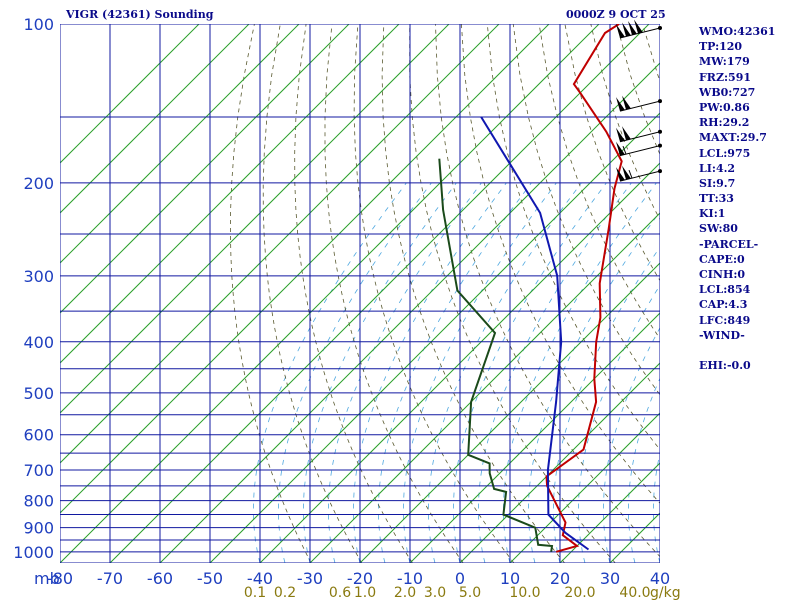  I want to click on temperature-tick-label: -40, so click(260, 578).